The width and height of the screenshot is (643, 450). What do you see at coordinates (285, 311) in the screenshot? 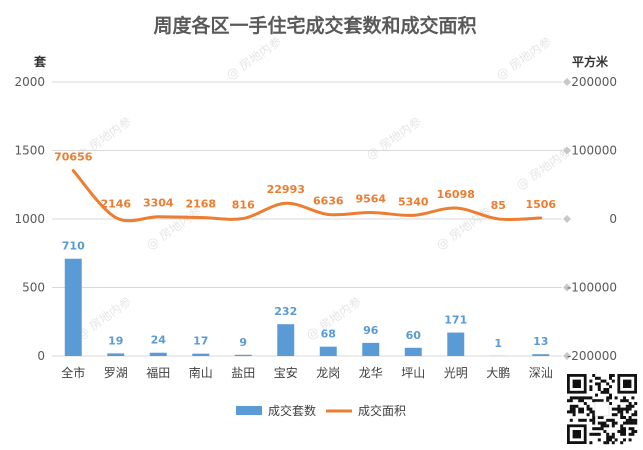
I see `bar-label-宝安: 232` at bounding box center [285, 311].